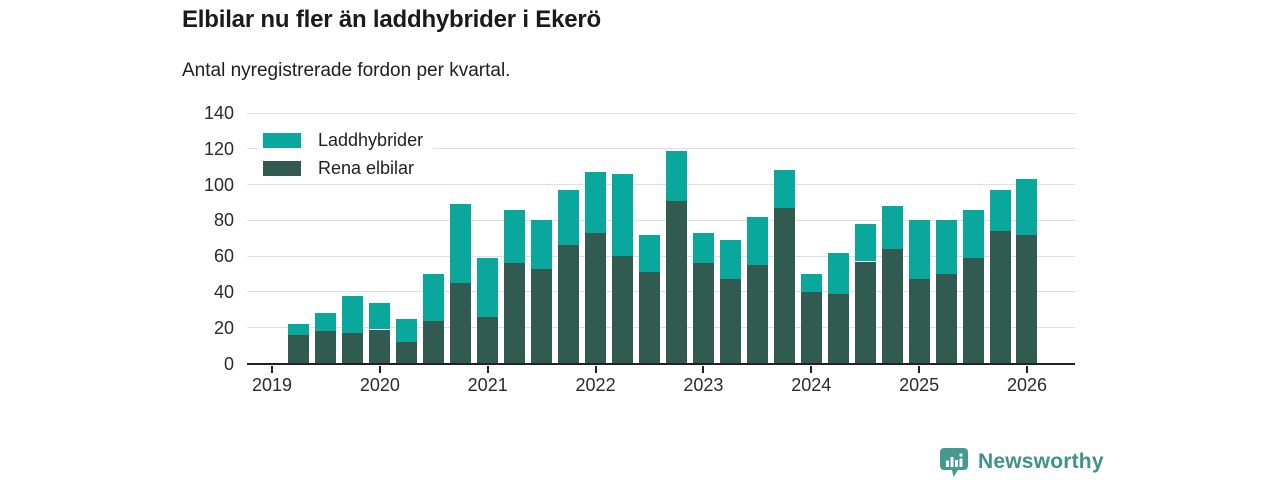 This screenshot has width=1280, height=480. I want to click on legend-swatch-laddhybrider, so click(282, 140).